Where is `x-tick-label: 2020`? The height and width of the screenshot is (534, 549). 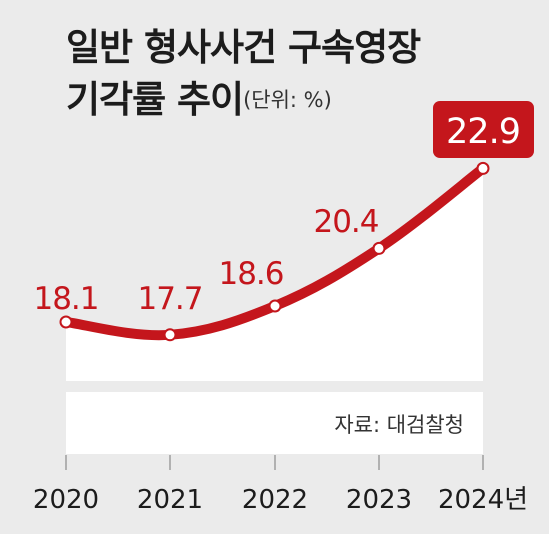
x-tick-label: 2020 is located at coordinates (66, 500).